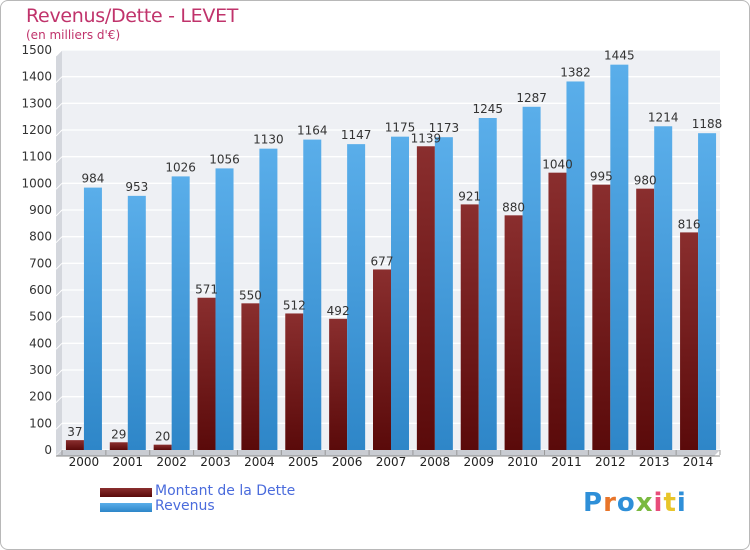  Describe the element at coordinates (645, 319) in the screenshot. I see `bar-dette-2013` at that location.